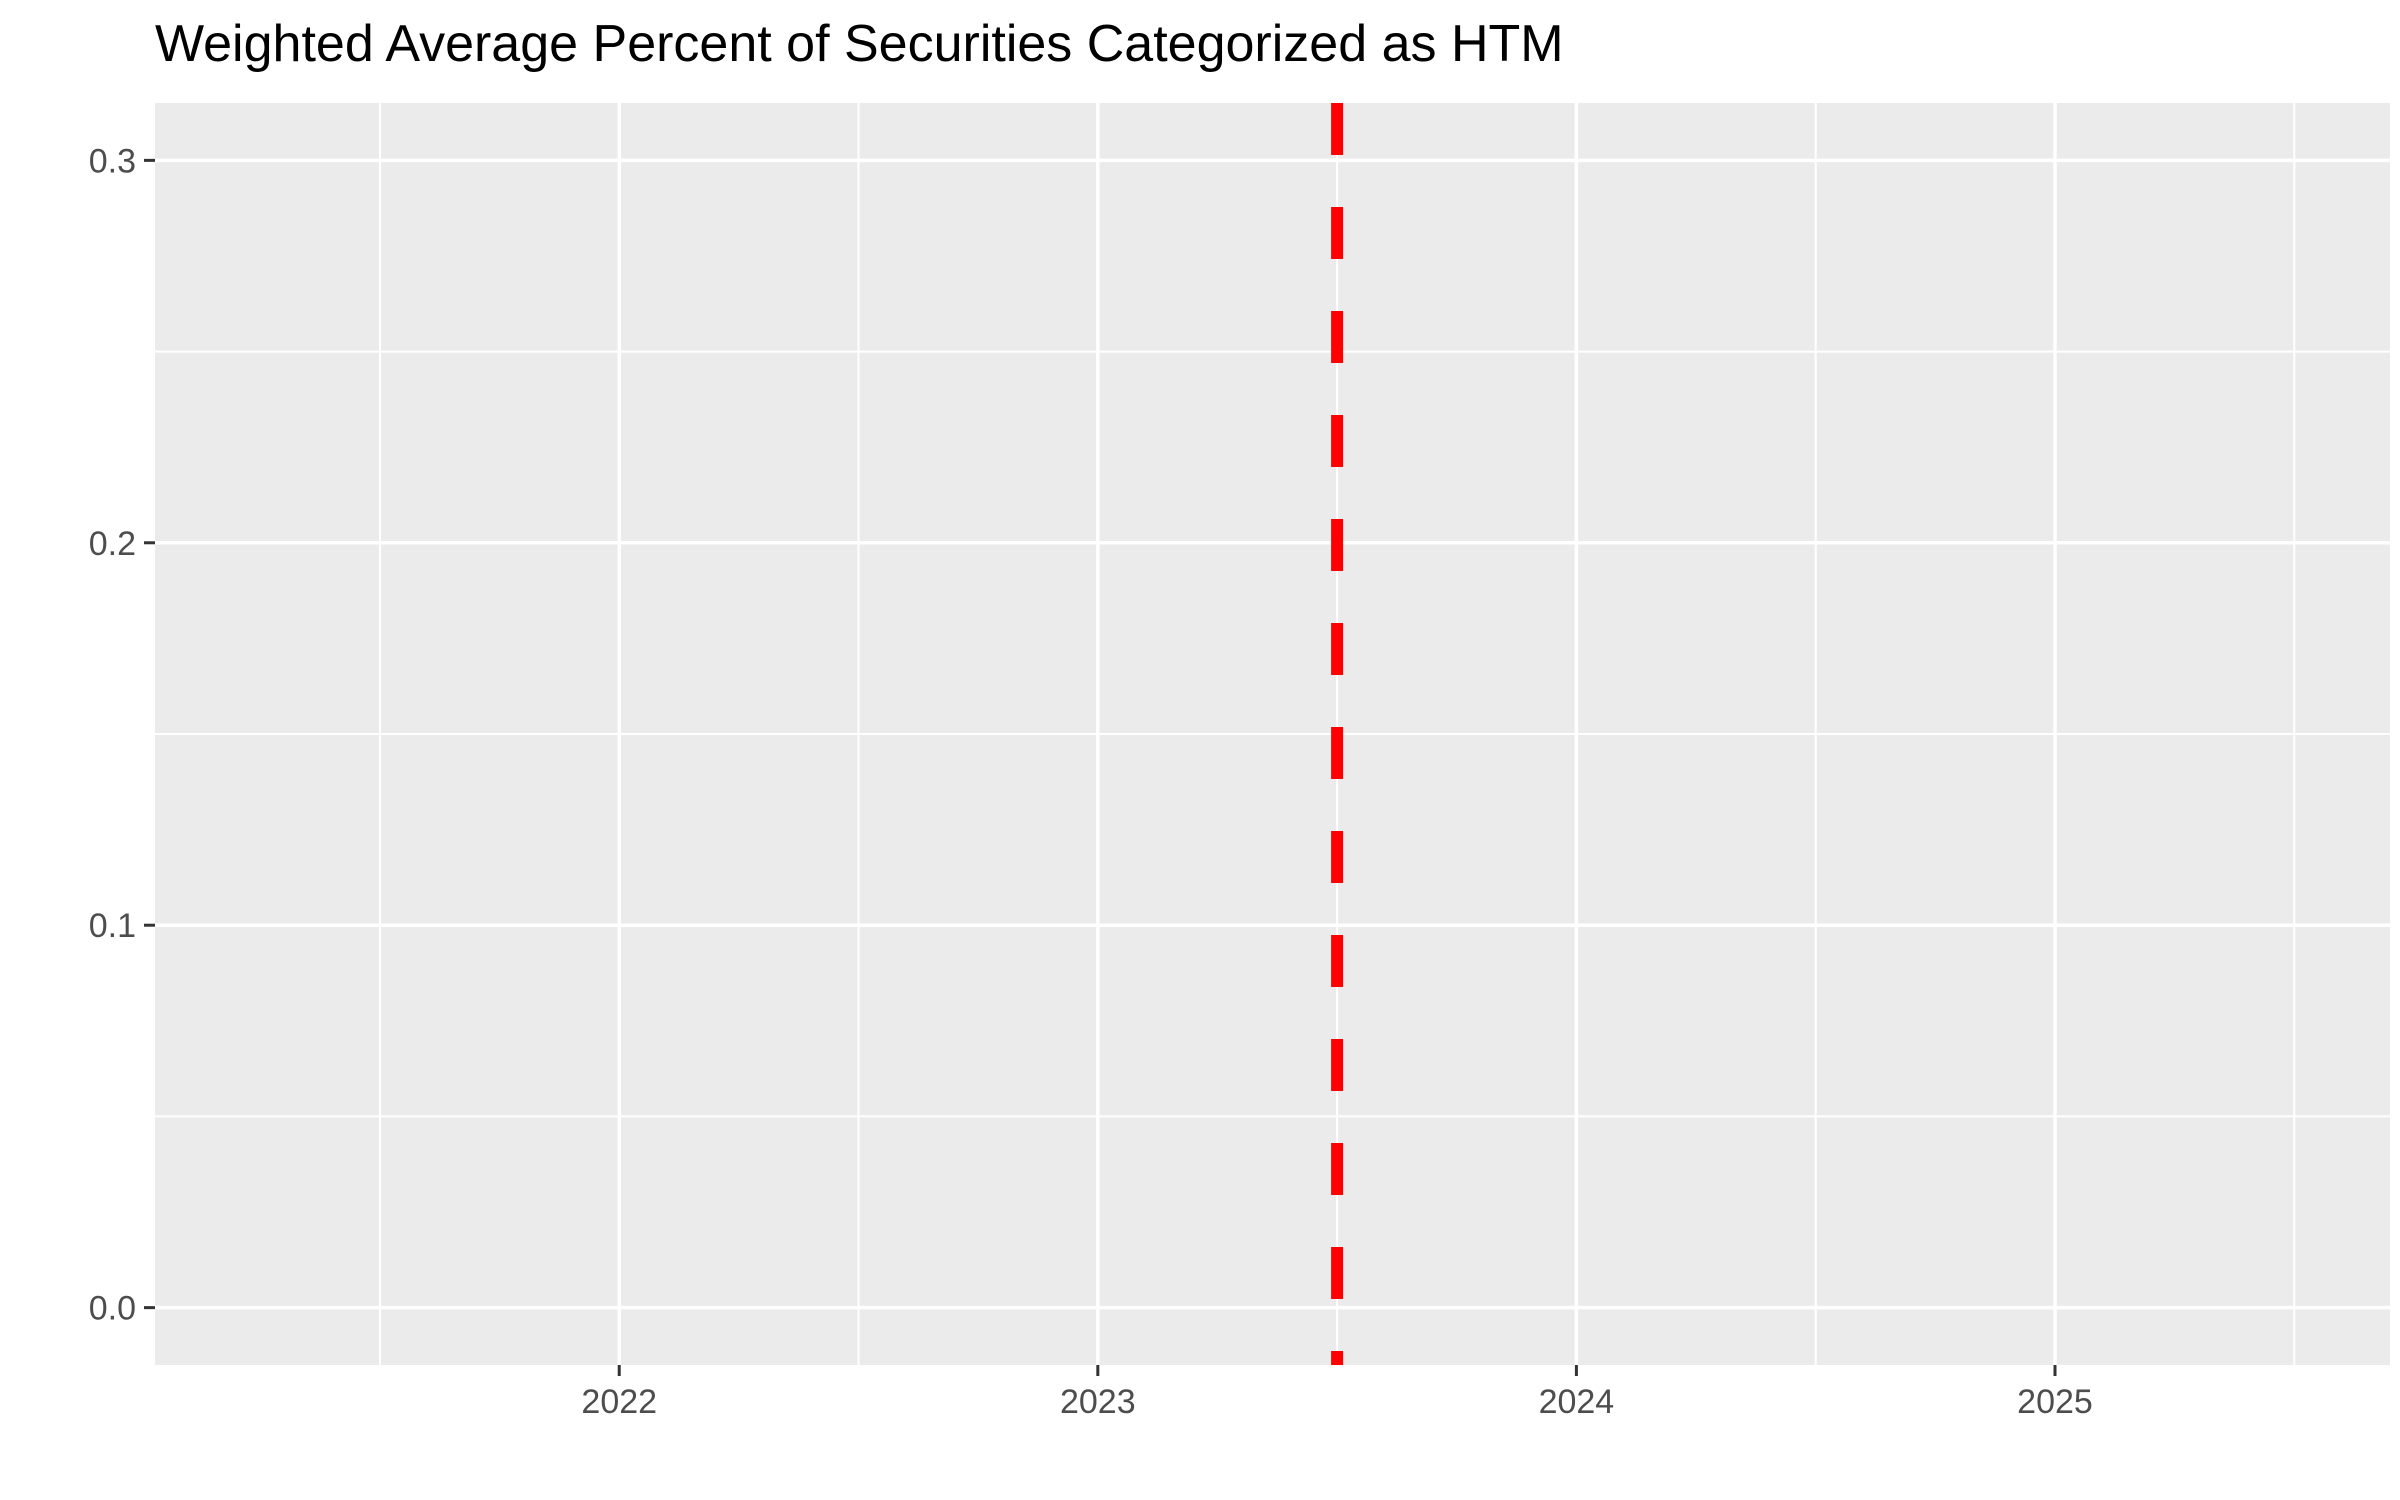 The height and width of the screenshot is (1500, 2400). I want to click on x-axis: 2022 2023 2024 2025, so click(1337, 1393).